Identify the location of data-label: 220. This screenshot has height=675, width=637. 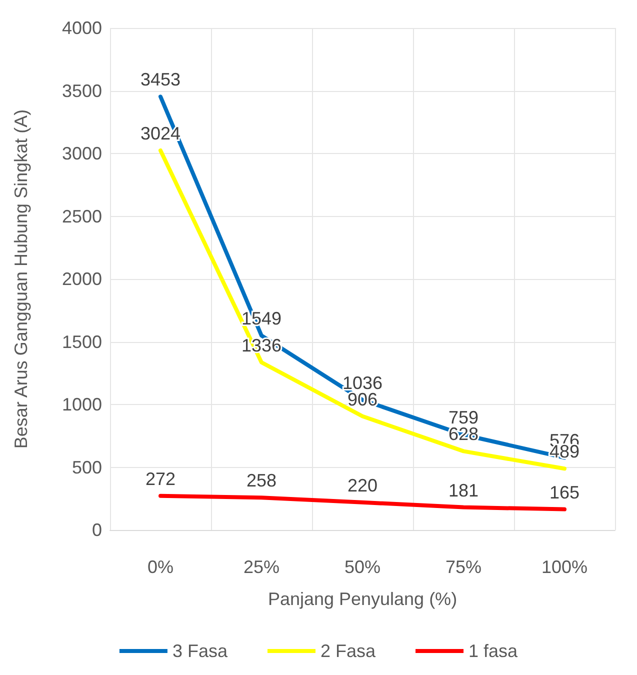
(362, 485).